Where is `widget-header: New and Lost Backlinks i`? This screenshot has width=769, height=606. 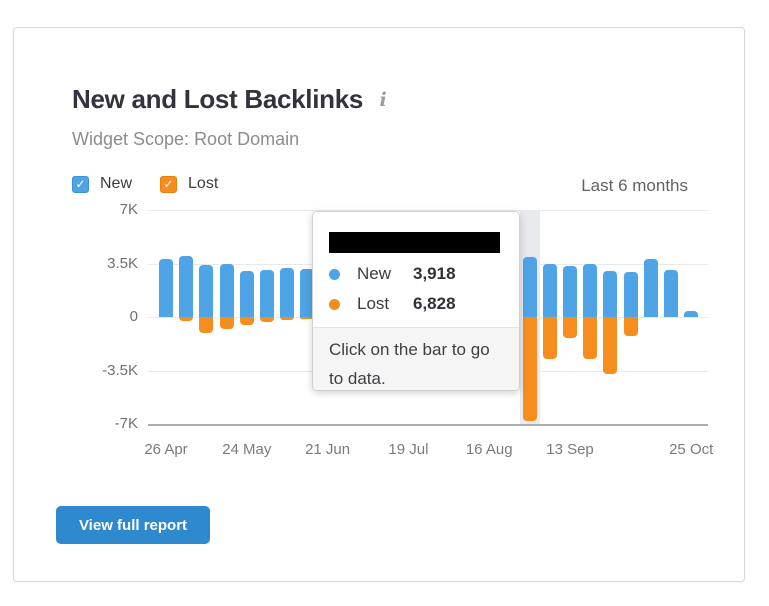
widget-header: New and Lost Backlinks i is located at coordinates (229, 99).